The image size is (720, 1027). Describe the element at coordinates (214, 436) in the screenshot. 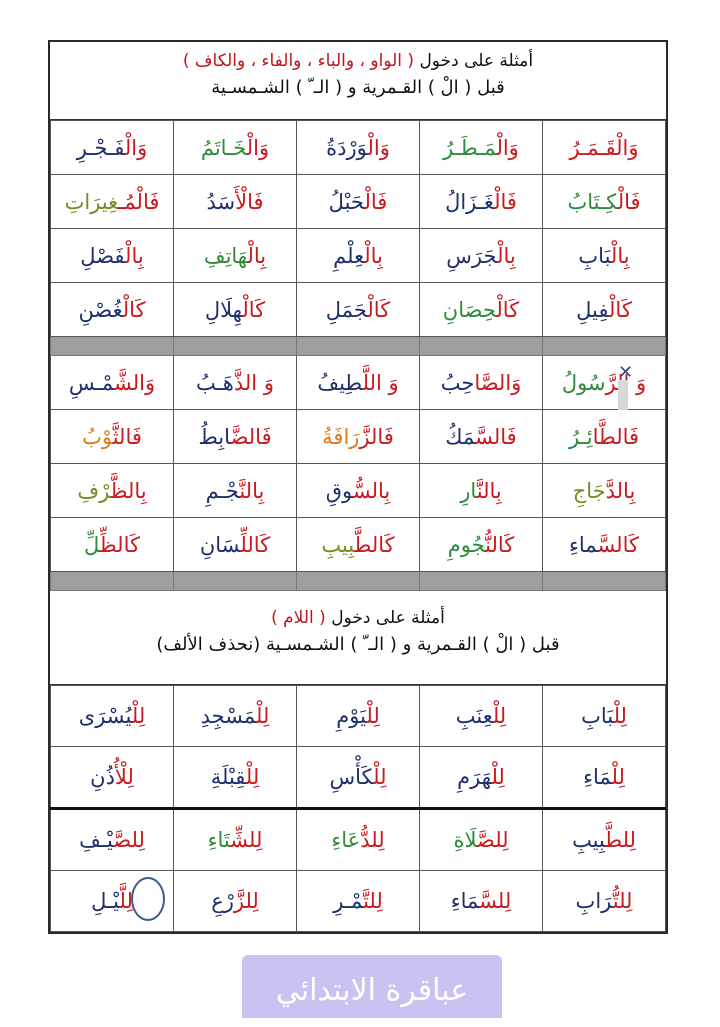

I see `word-stem: ابِطُ` at that location.